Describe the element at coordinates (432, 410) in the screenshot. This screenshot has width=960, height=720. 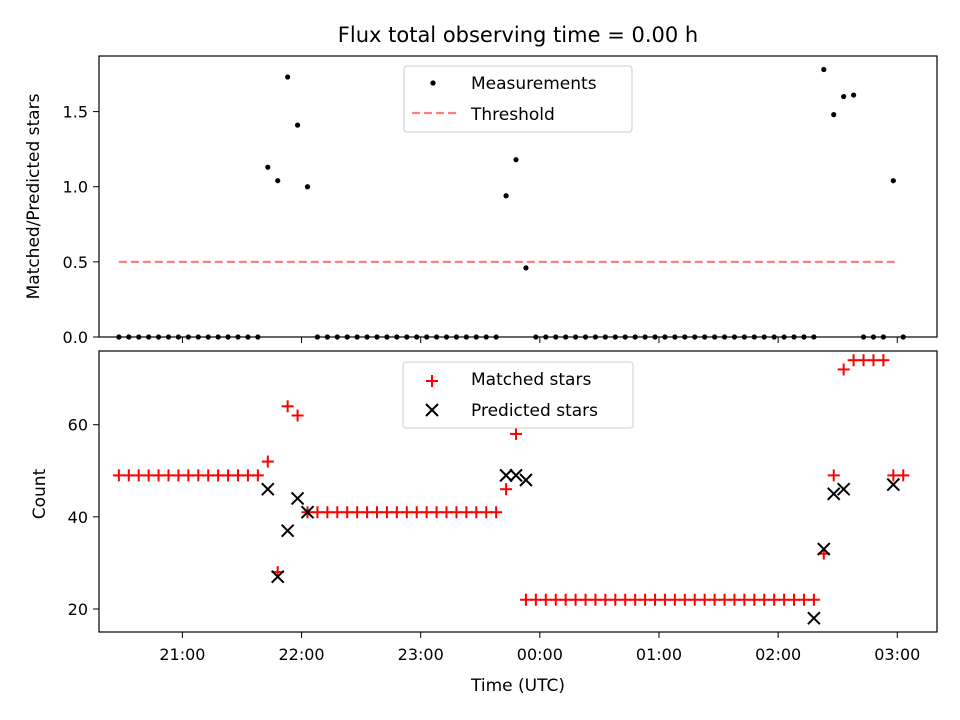
I see `predicted-legend-marker` at that location.